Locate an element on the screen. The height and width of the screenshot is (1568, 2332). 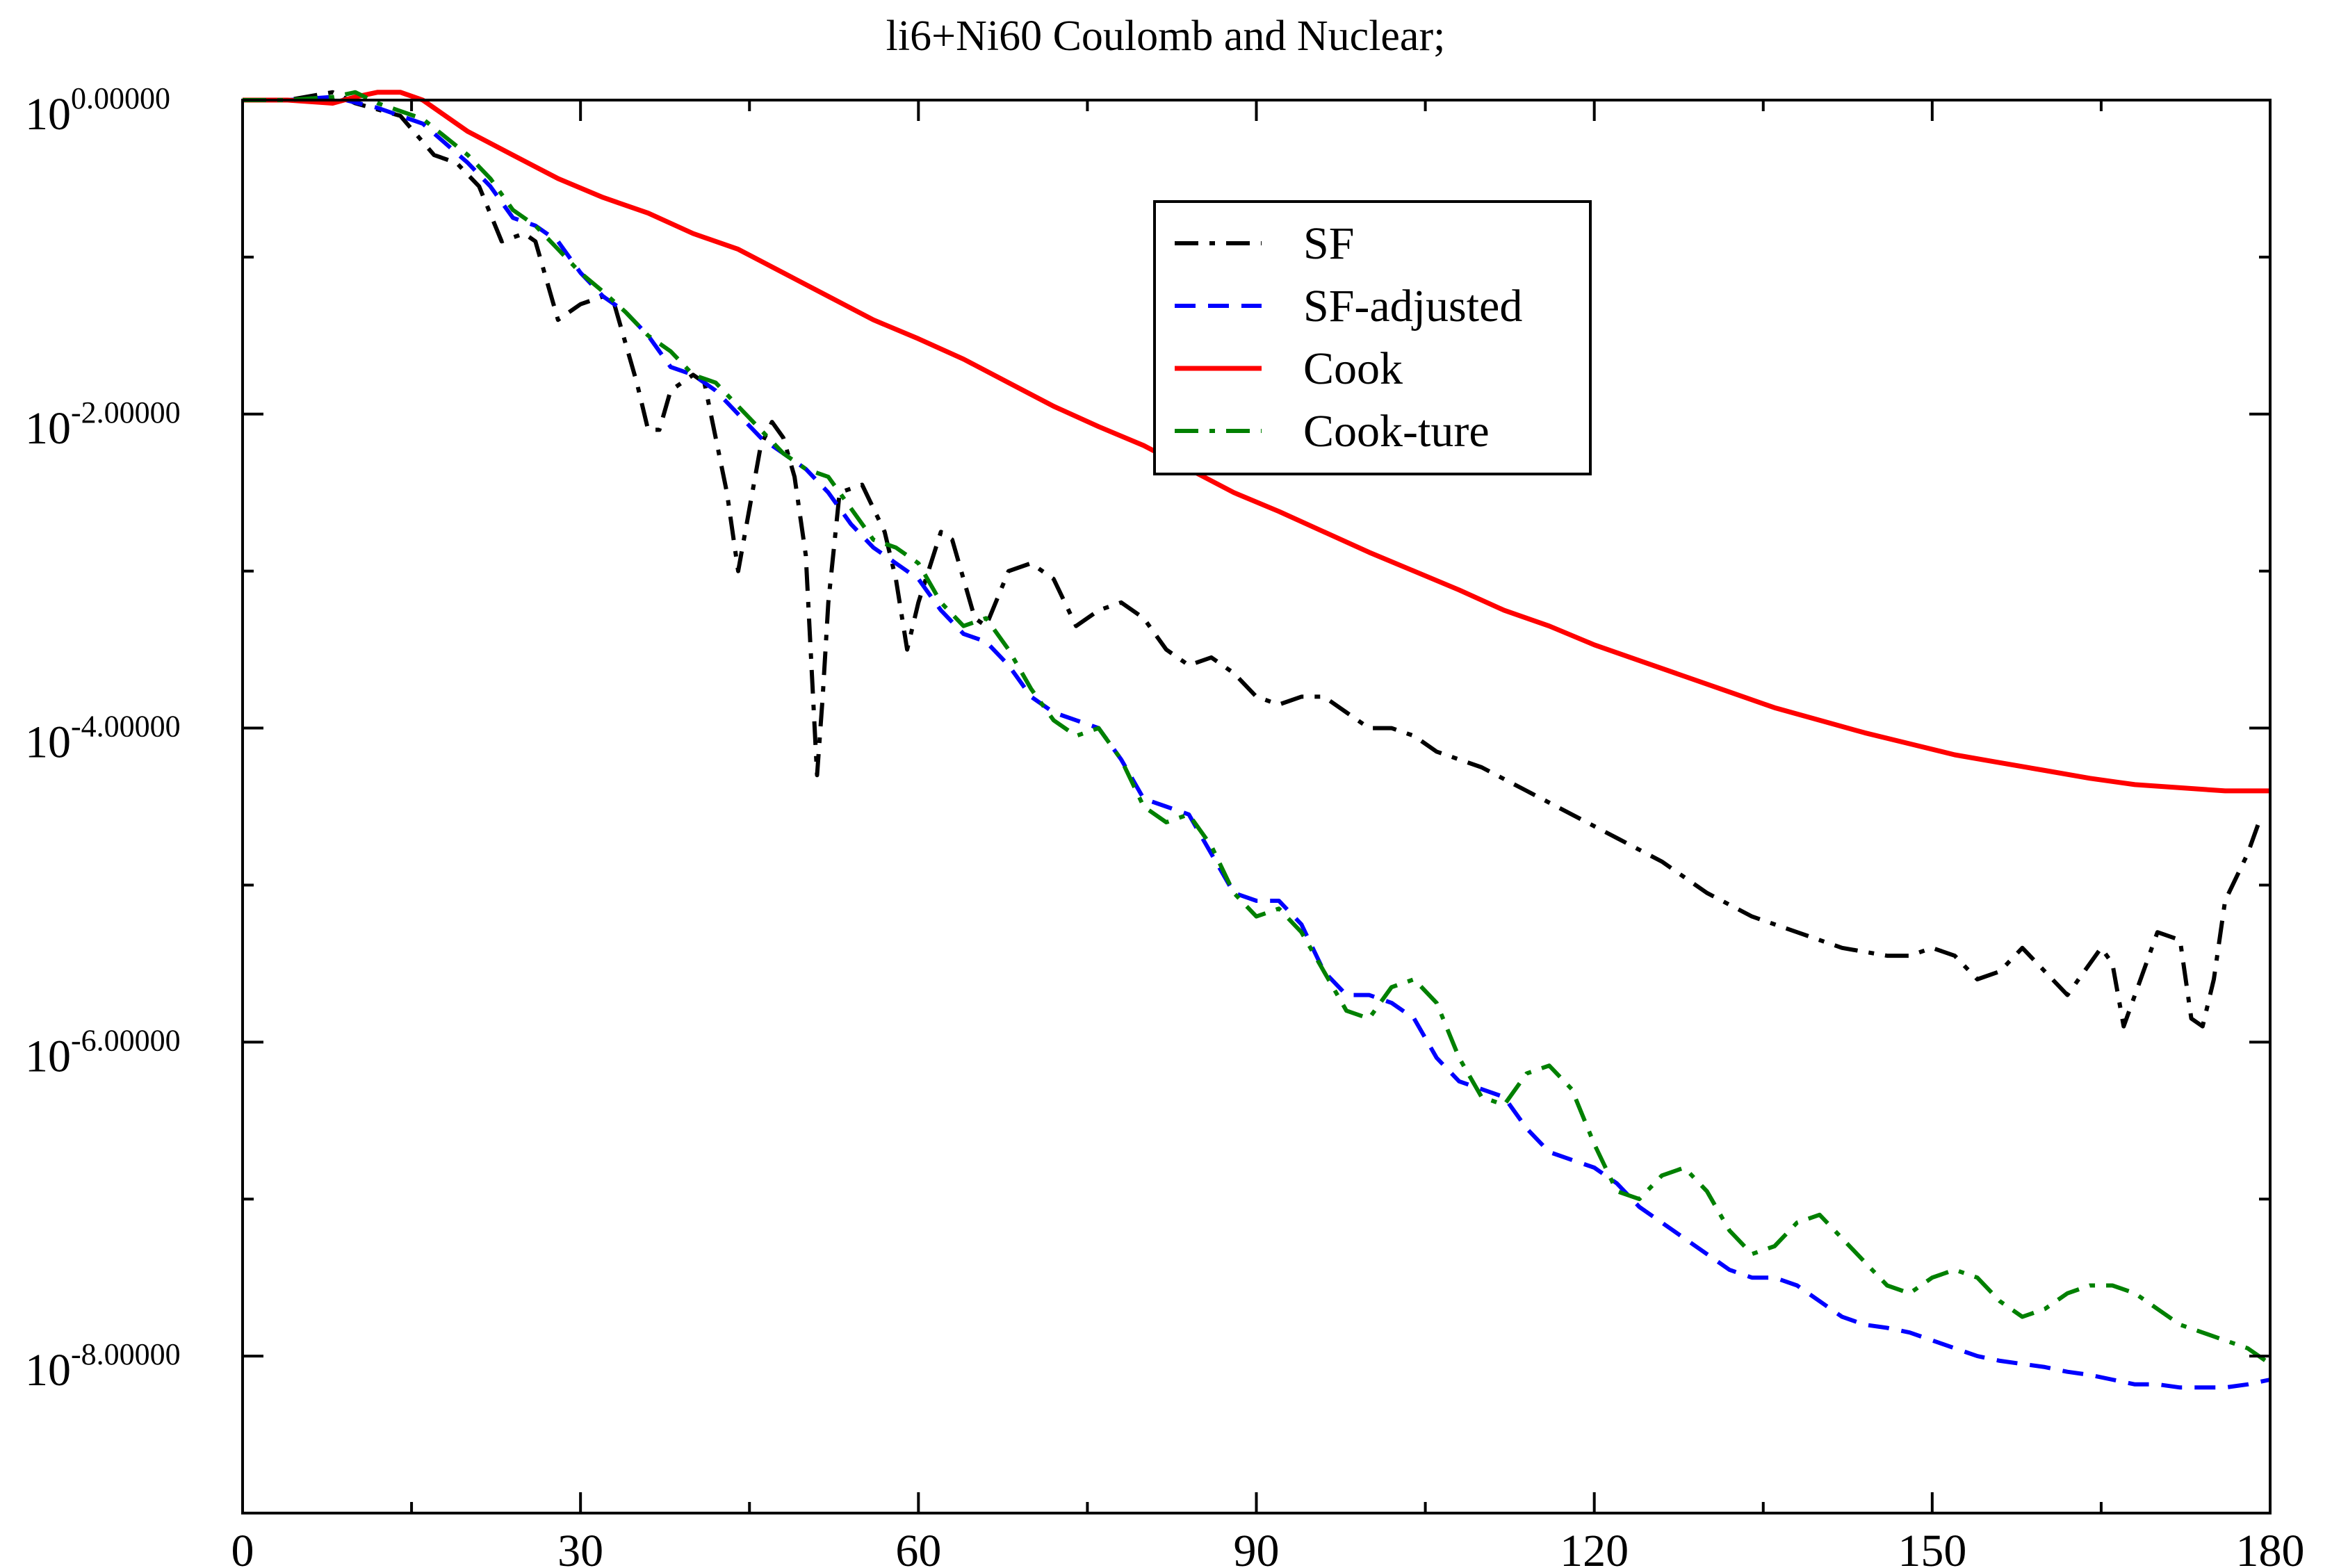
legend-label: SF is located at coordinates (1328, 243).